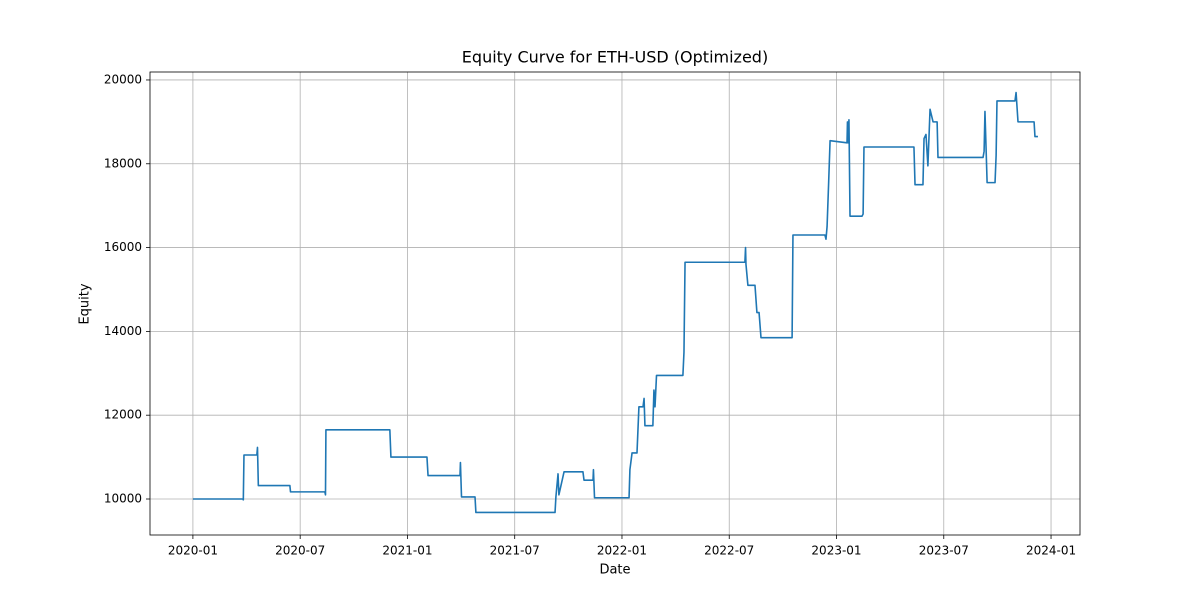  I want to click on y-tick-label: 12000, so click(123, 415).